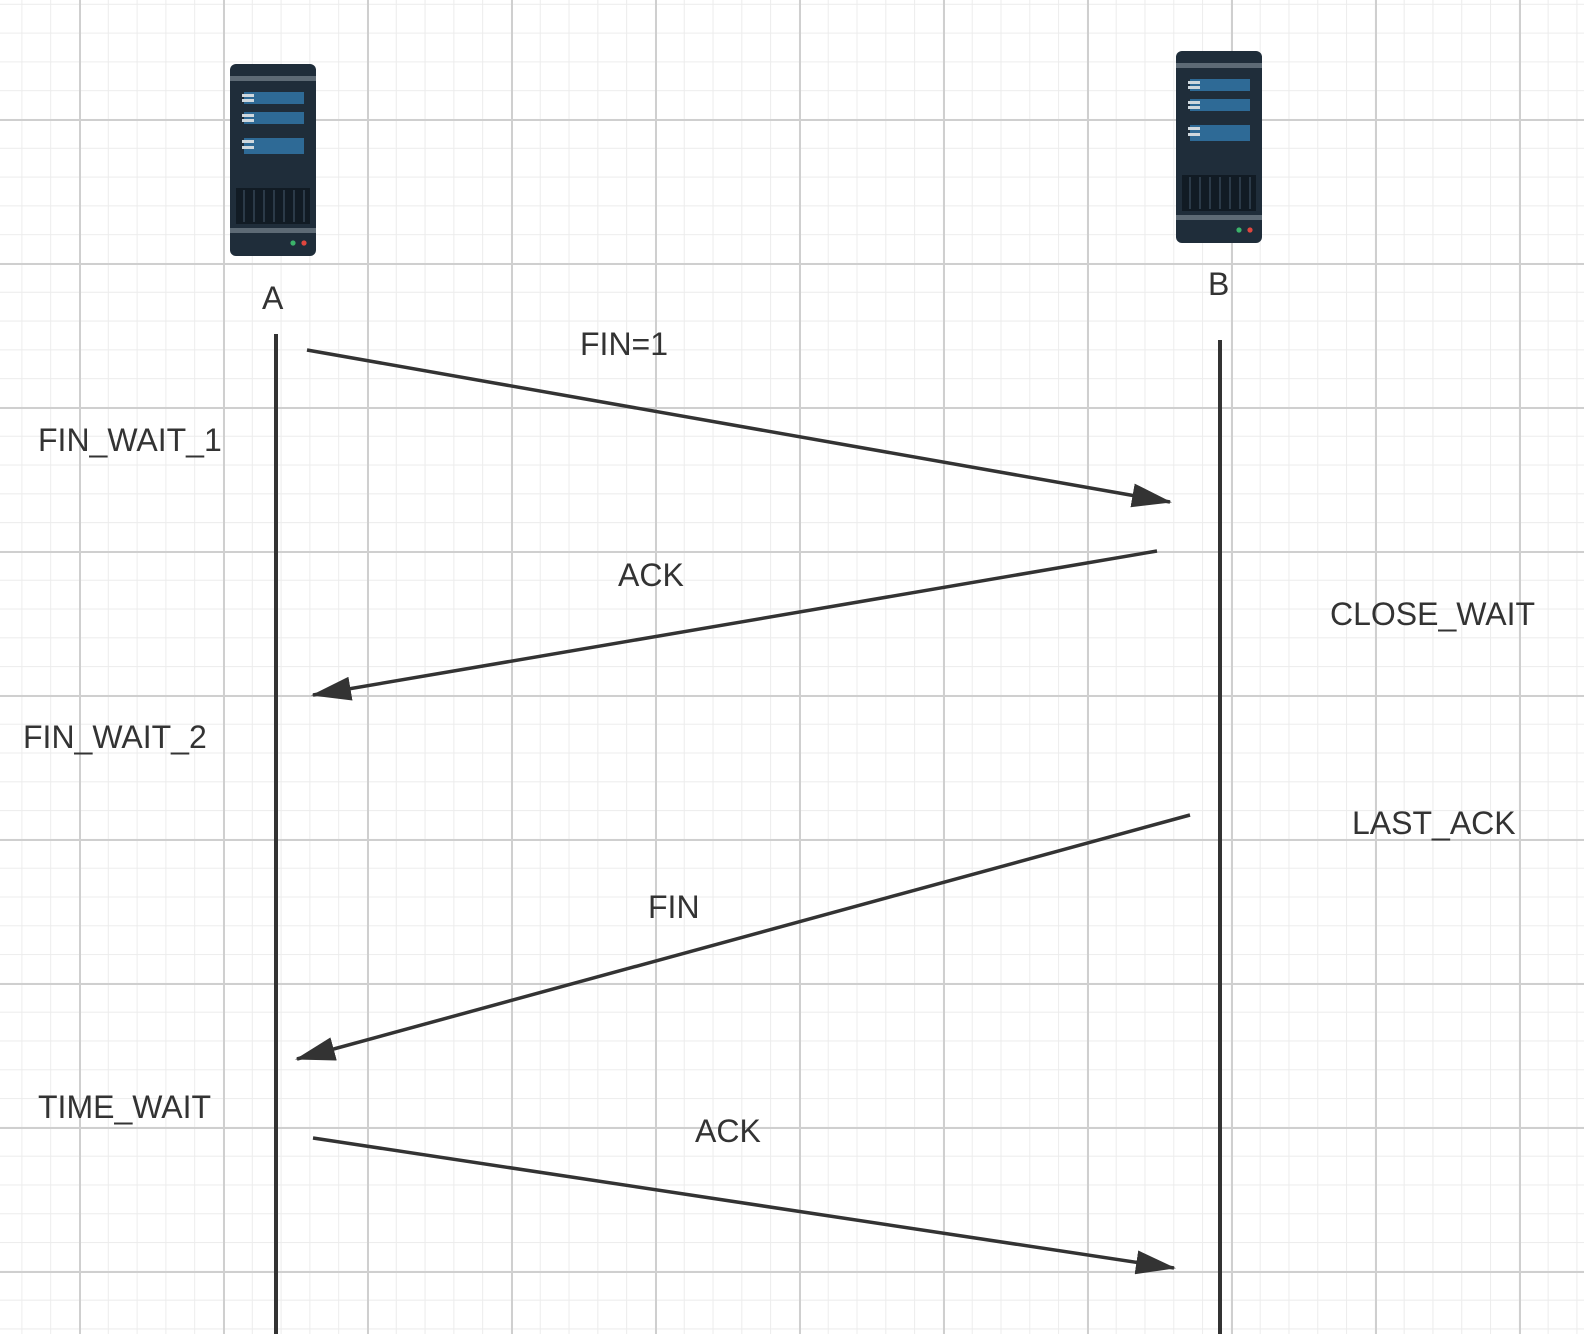 The height and width of the screenshot is (1334, 1584). Describe the element at coordinates (1219, 147) in the screenshot. I see `server-b-icon` at that location.